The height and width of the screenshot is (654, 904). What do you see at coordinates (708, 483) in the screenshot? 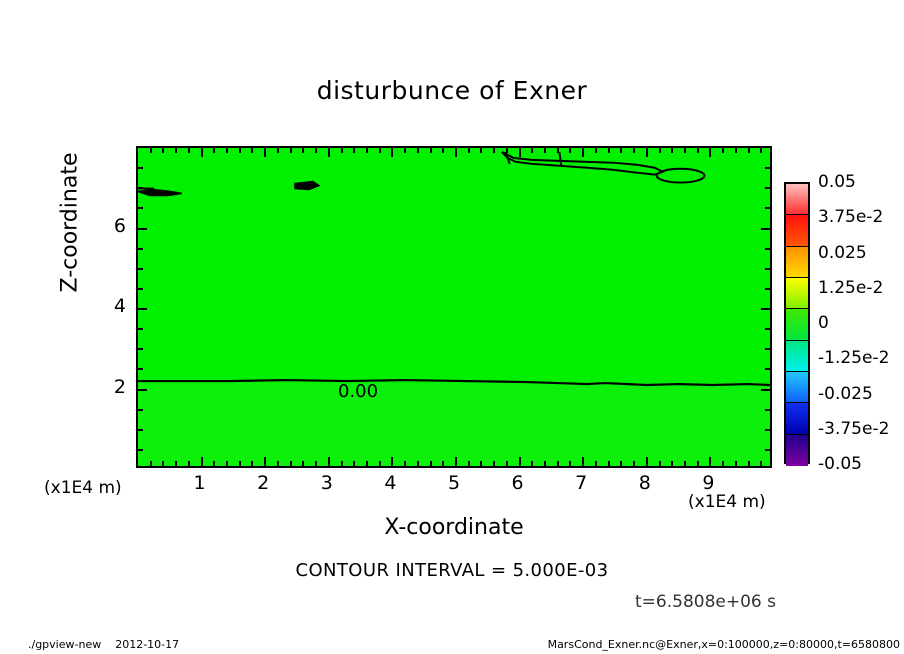
I see `x-axis-tick-label: 9` at bounding box center [708, 483].